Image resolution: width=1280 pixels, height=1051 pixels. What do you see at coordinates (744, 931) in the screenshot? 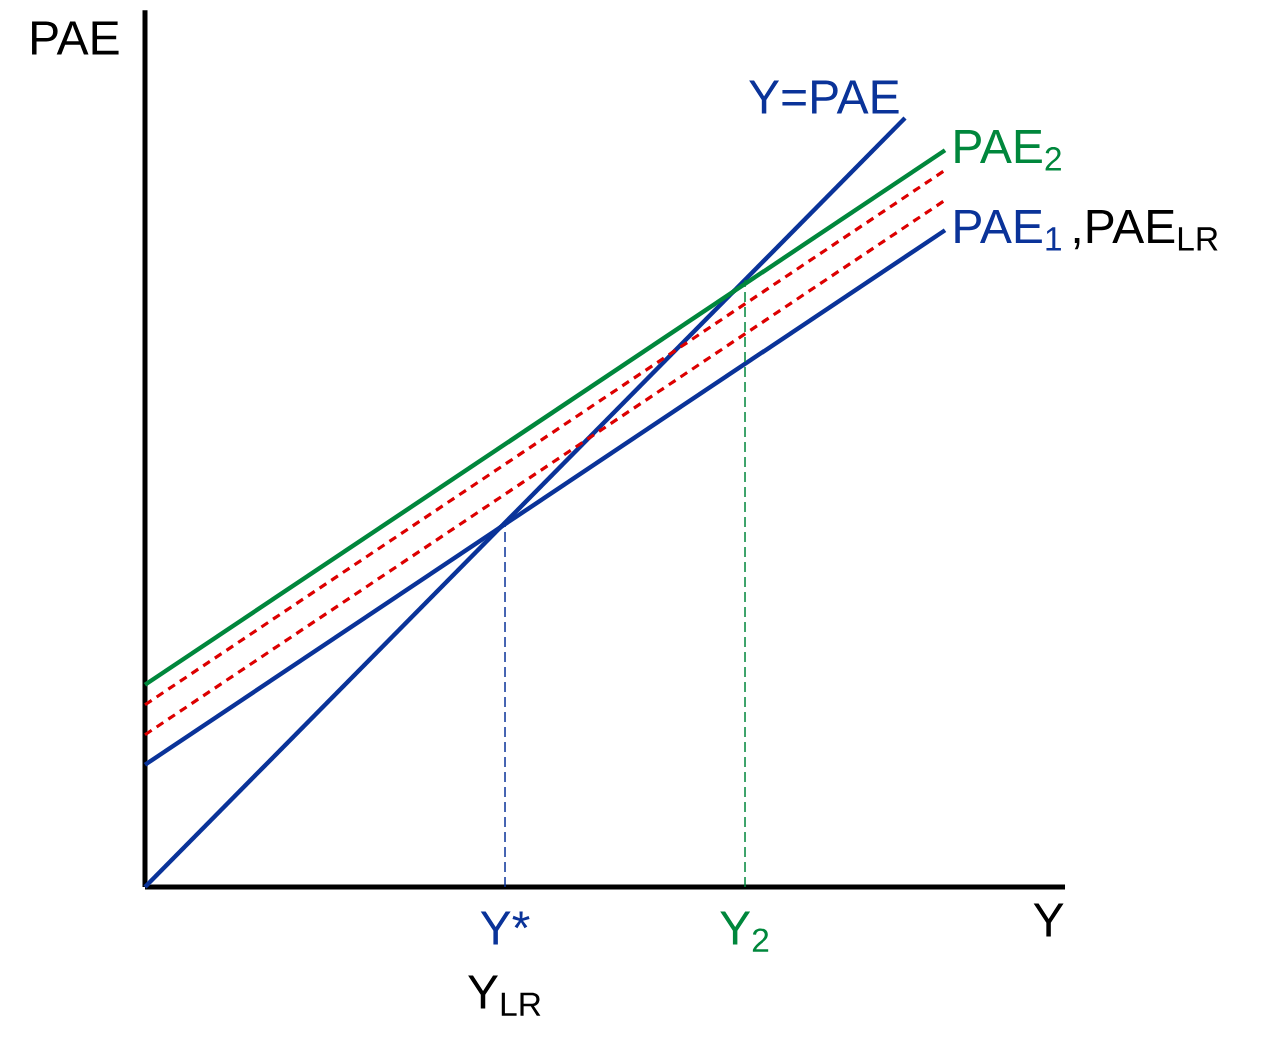
I see `x-tick-label: Y$_{2}$` at bounding box center [744, 931].